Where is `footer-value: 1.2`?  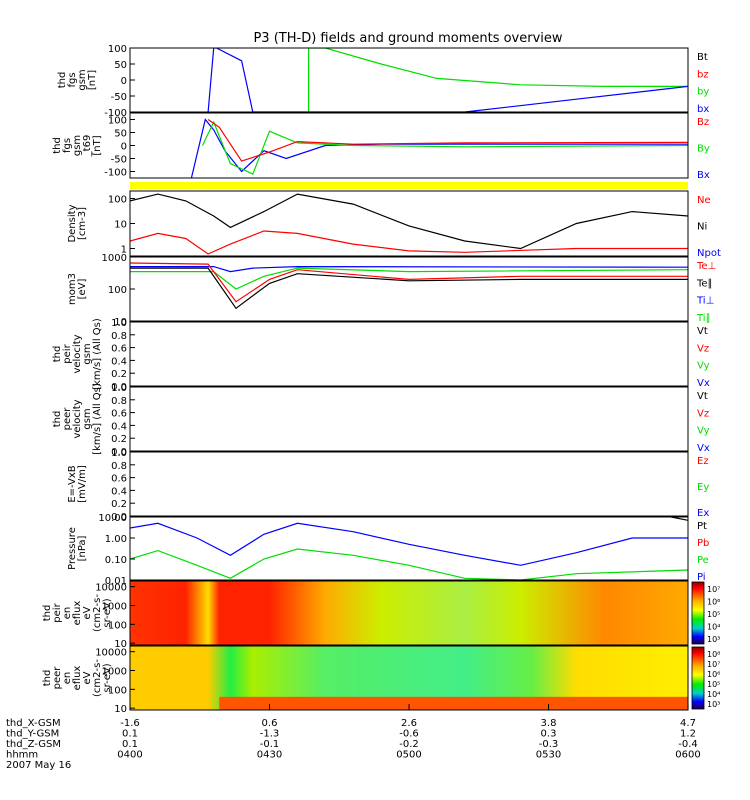
footer-value: 1.2 is located at coordinates (688, 734).